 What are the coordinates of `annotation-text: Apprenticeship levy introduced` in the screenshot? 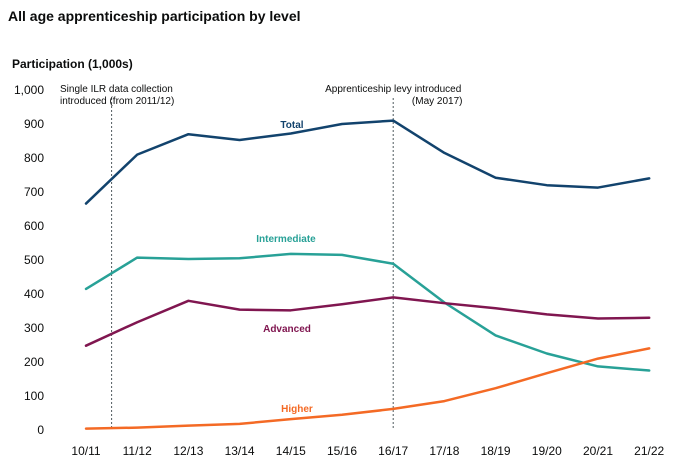 It's located at (393, 89).